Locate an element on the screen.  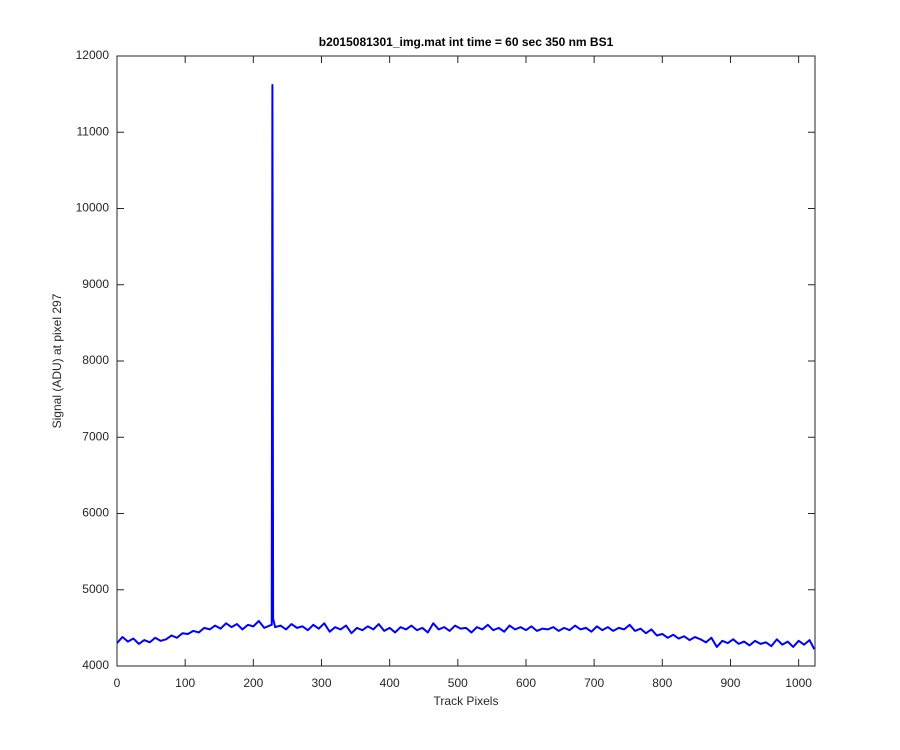
x-tick-label: 200 is located at coordinates (253, 683).